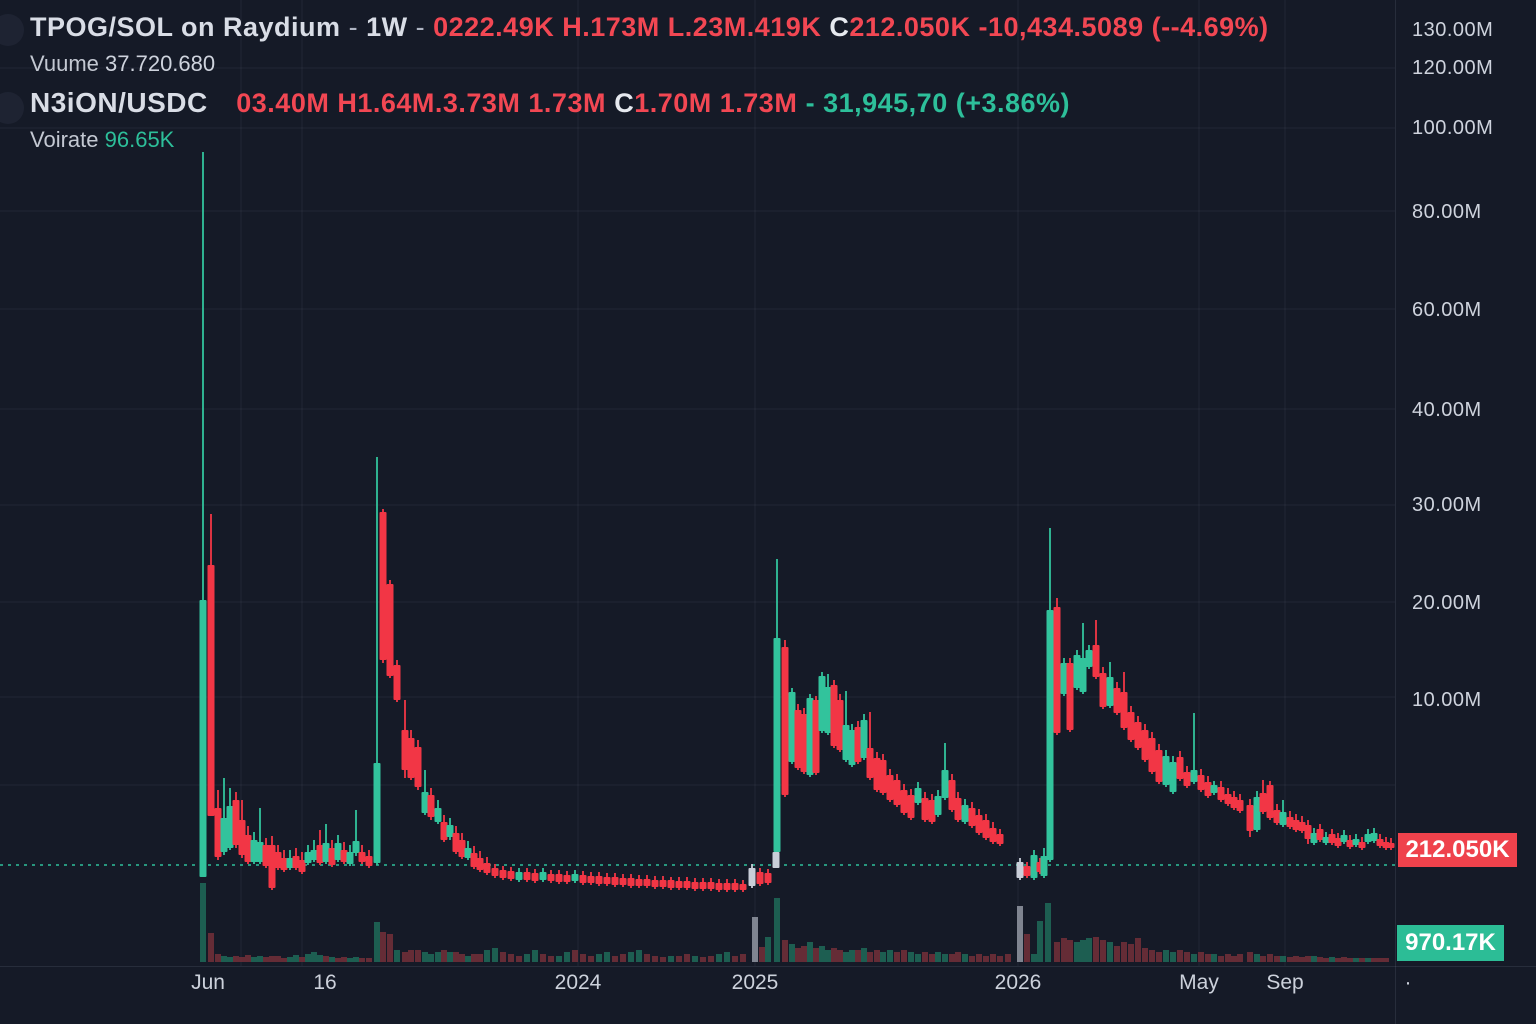 The width and height of the screenshot is (1536, 1024). I want to click on time-axis-label: Sep, so click(1285, 982).